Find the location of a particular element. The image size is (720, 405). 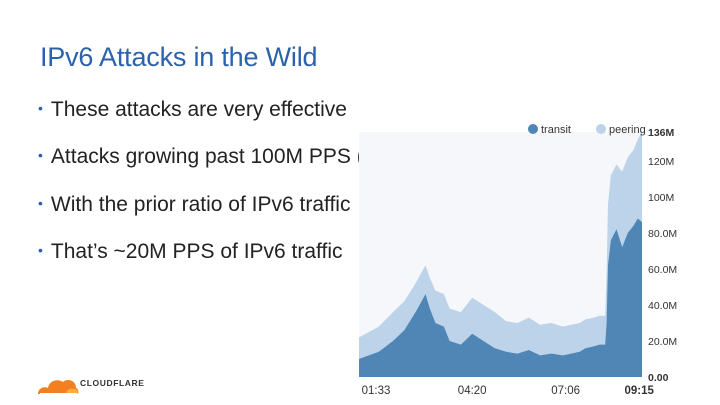

y-tick-label: 80.0M is located at coordinates (662, 234).